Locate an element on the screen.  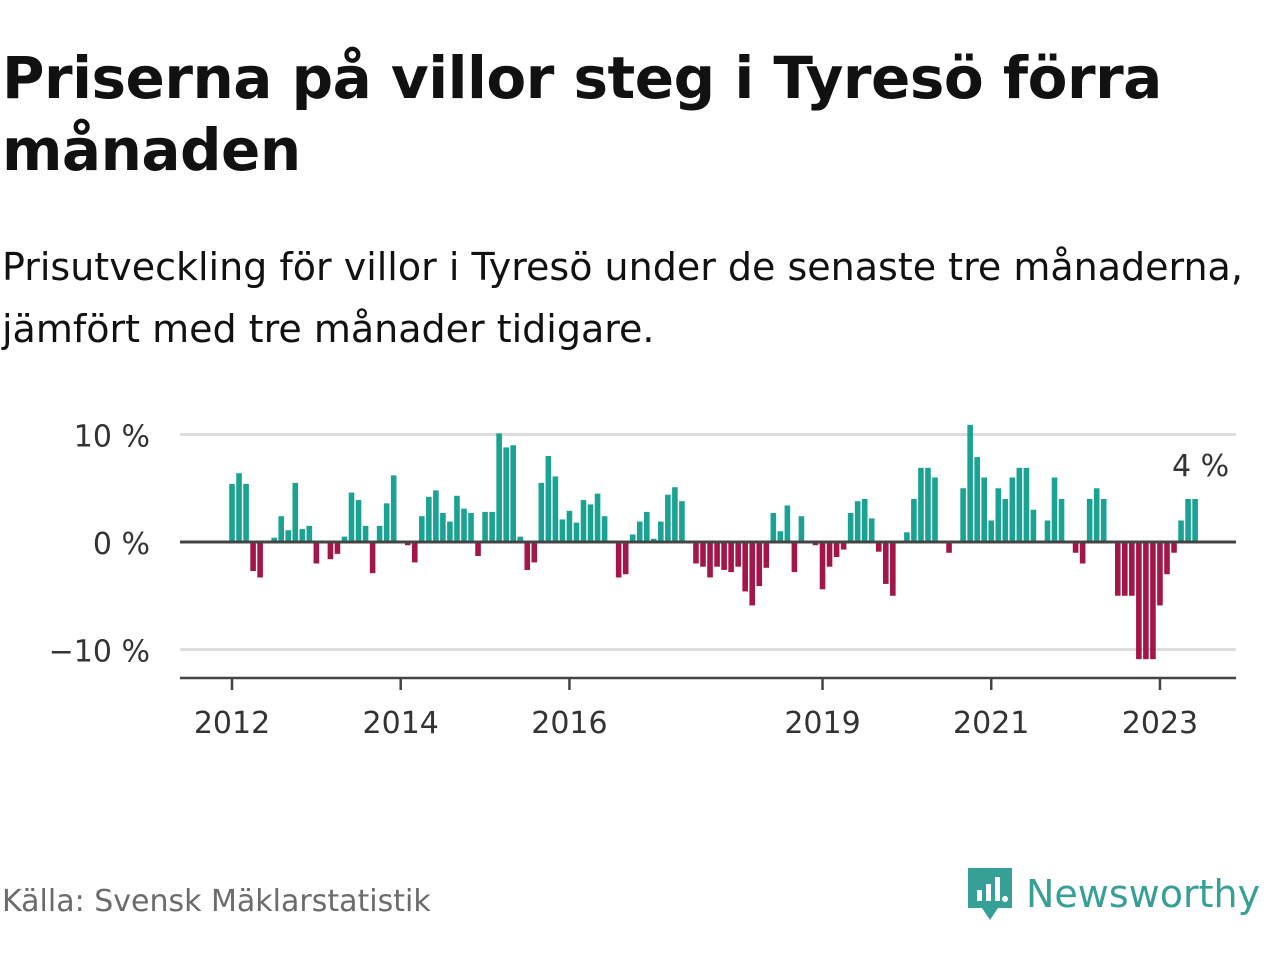
last-value-label: 4 % is located at coordinates (1200, 466).